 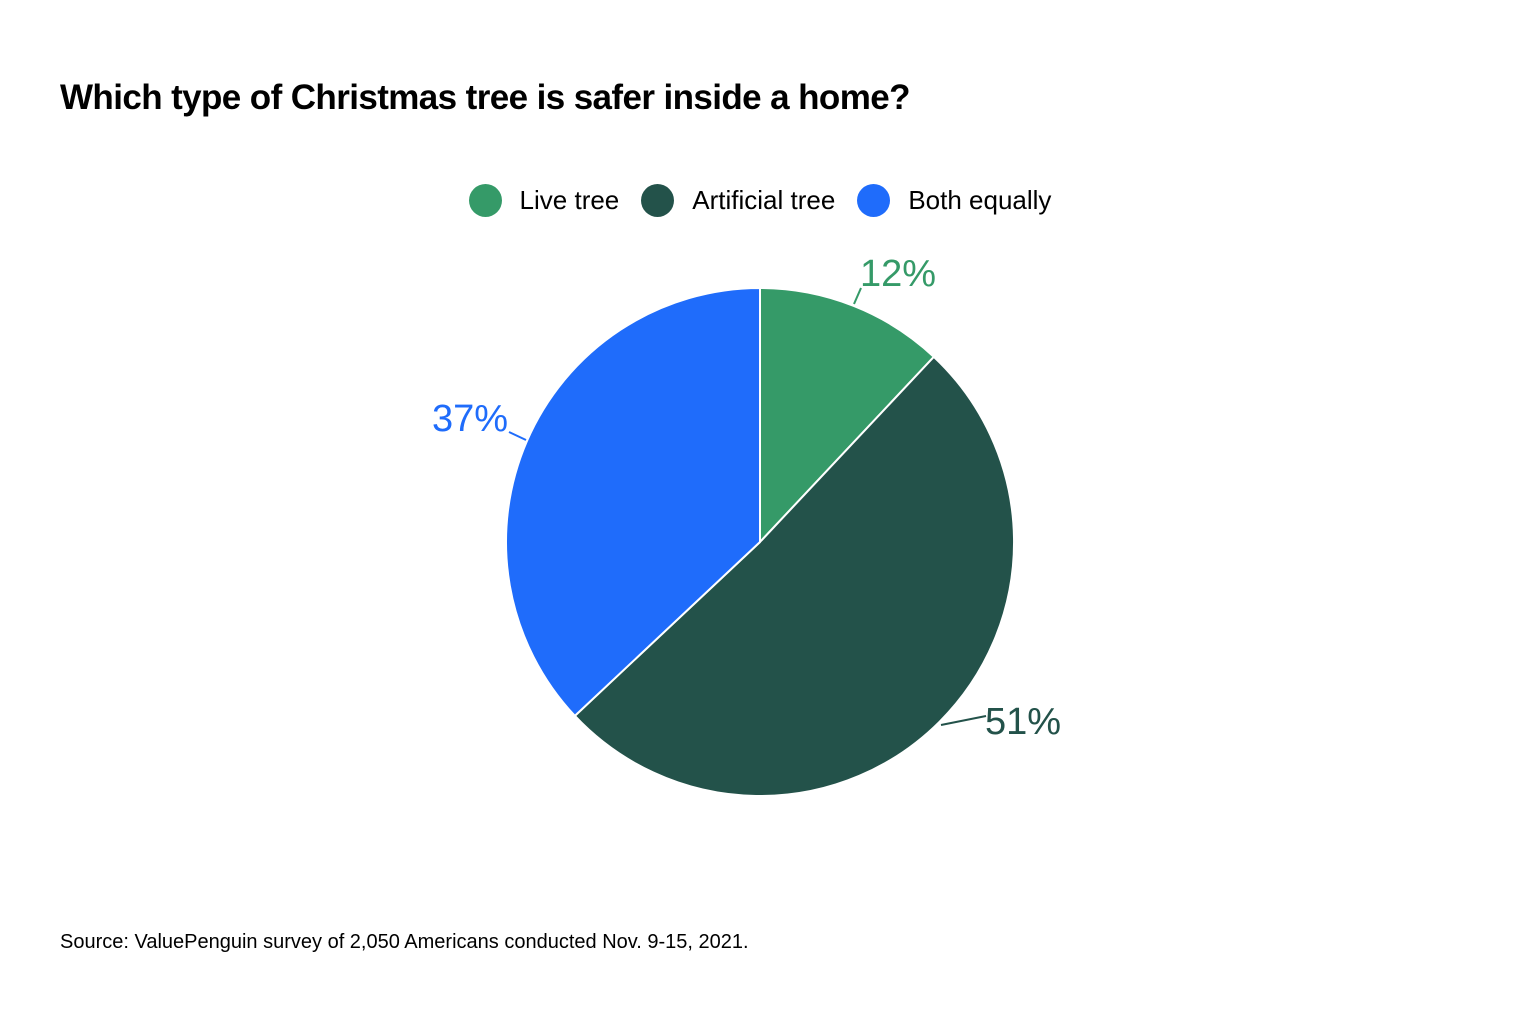 What do you see at coordinates (658, 200) in the screenshot?
I see `legend-swatch-artificial-tree` at bounding box center [658, 200].